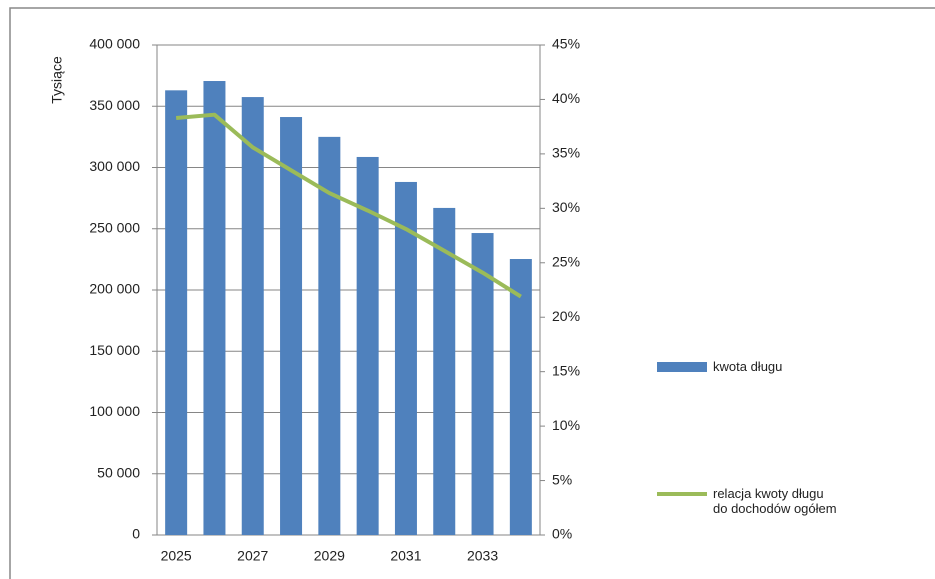  I want to click on y2-tick-label: 5%, so click(562, 479).